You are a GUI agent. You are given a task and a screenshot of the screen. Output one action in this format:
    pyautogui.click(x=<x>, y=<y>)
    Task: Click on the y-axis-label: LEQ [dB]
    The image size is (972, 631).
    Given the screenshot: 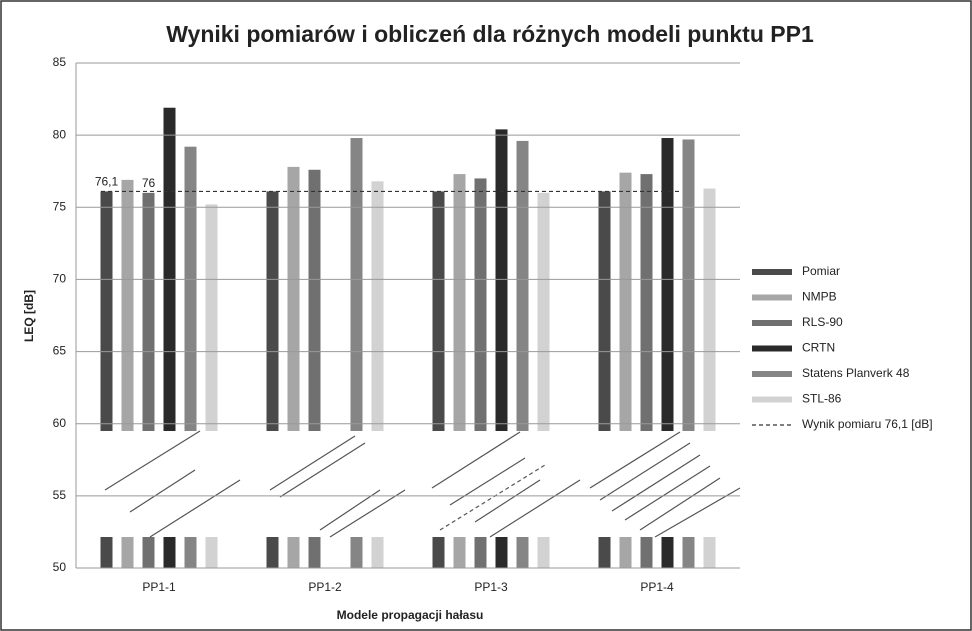 What is the action you would take?
    pyautogui.click(x=29, y=316)
    